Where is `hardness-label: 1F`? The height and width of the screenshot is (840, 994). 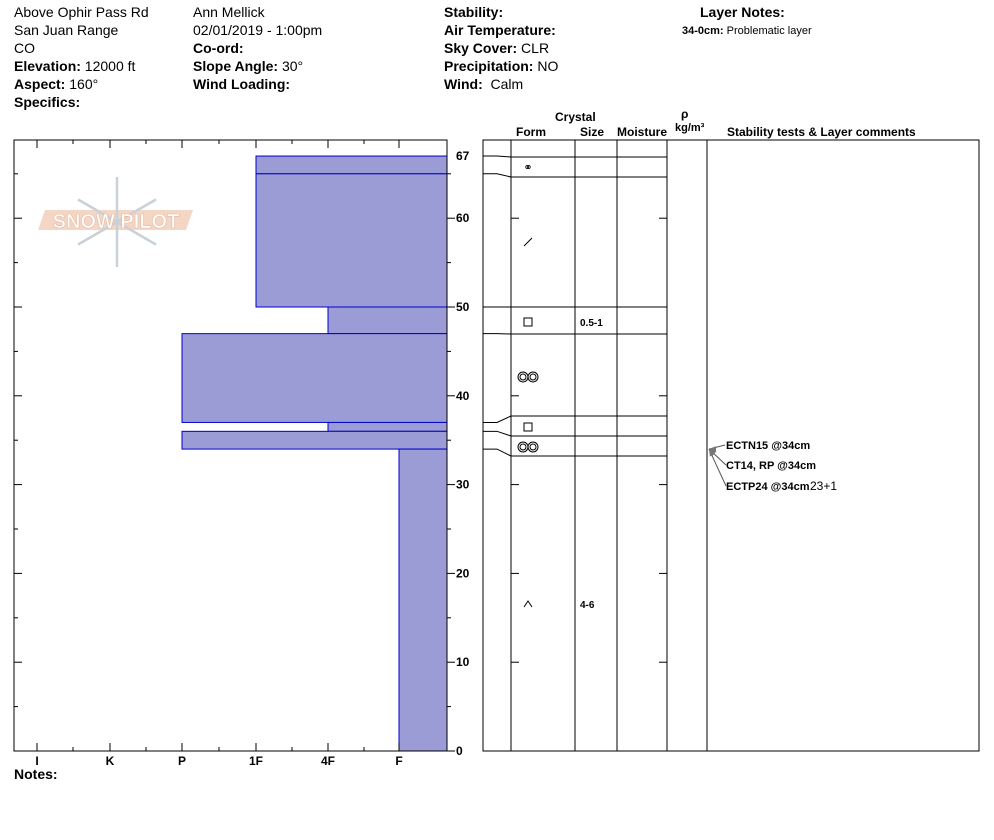
hardness-label: 1F is located at coordinates (256, 761).